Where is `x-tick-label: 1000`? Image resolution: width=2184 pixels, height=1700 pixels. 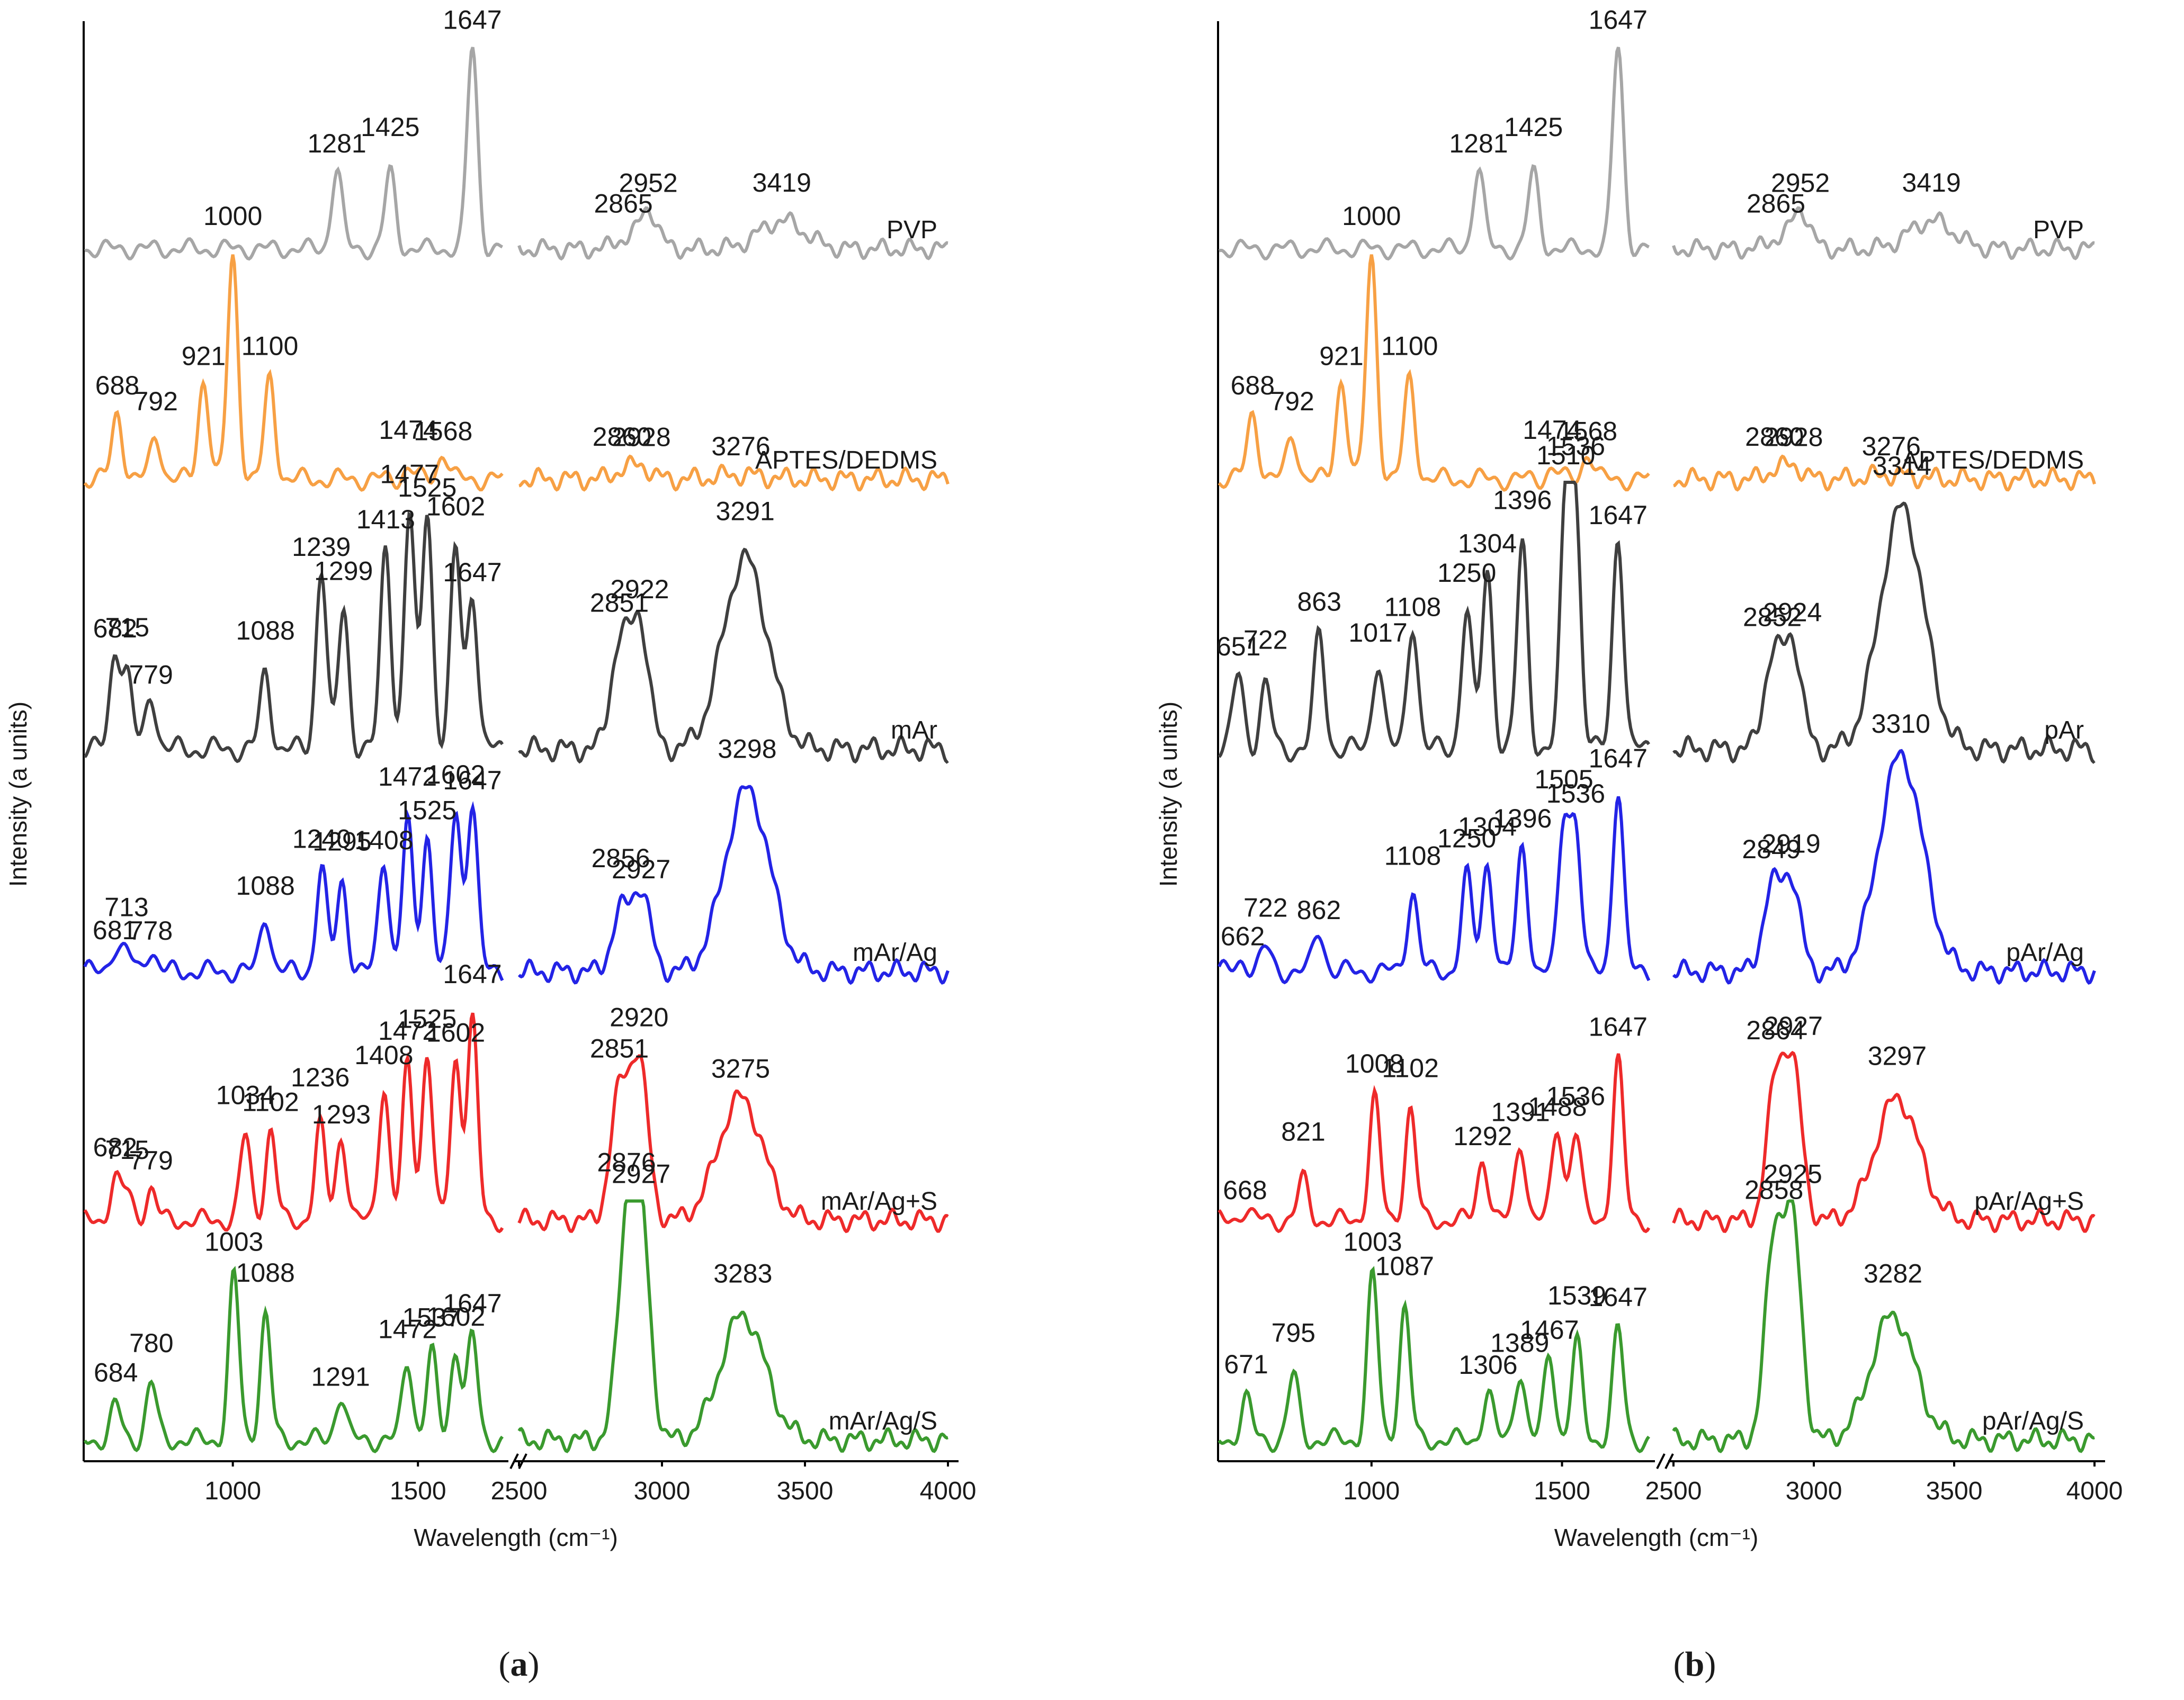 x-tick-label: 1000 is located at coordinates (232, 1491).